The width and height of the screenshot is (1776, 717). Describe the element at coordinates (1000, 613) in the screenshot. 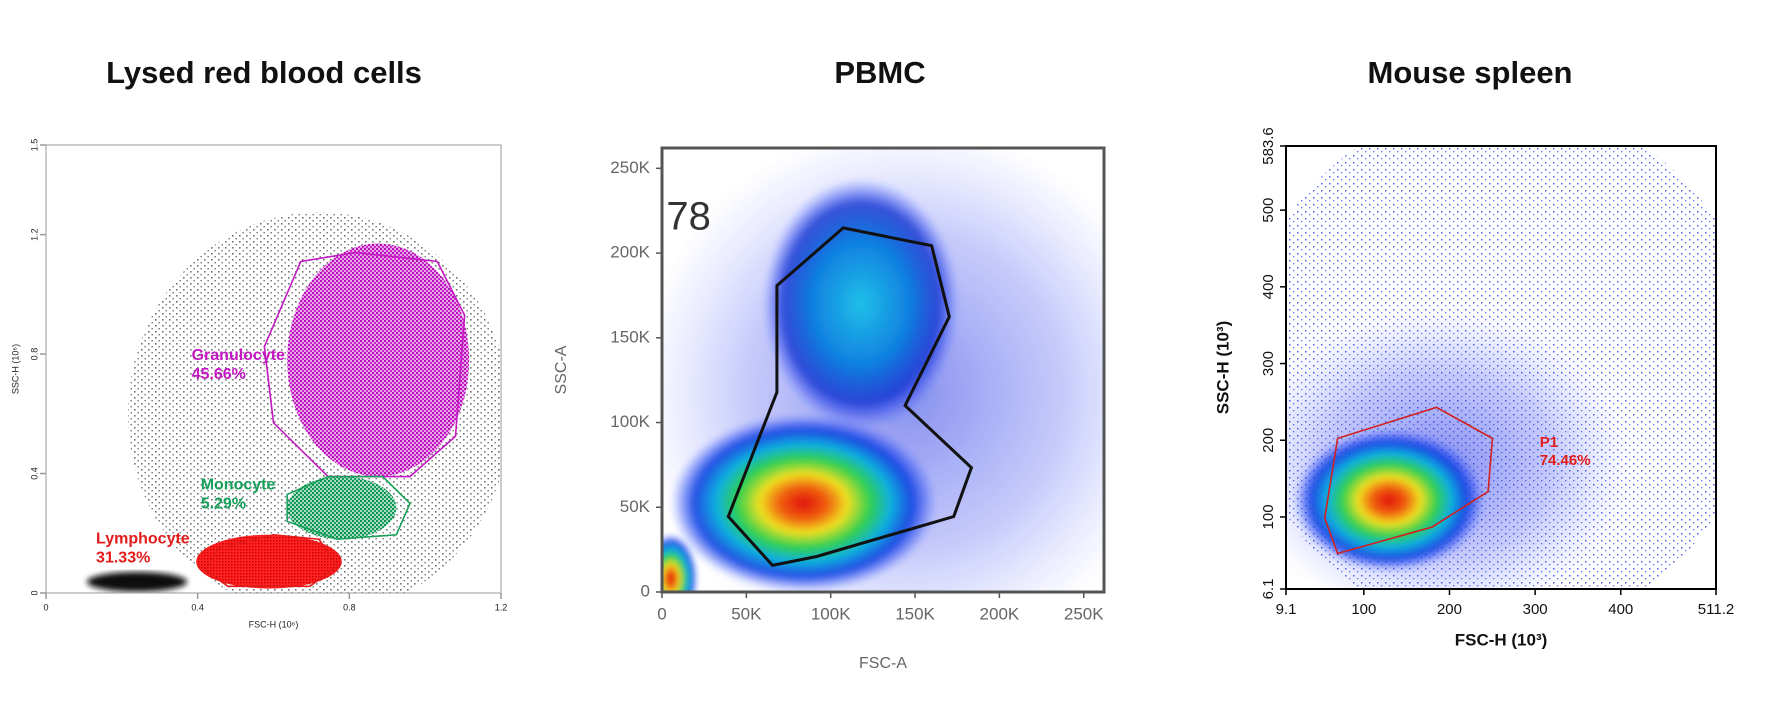

I see `x-tick-label: 200K` at that location.